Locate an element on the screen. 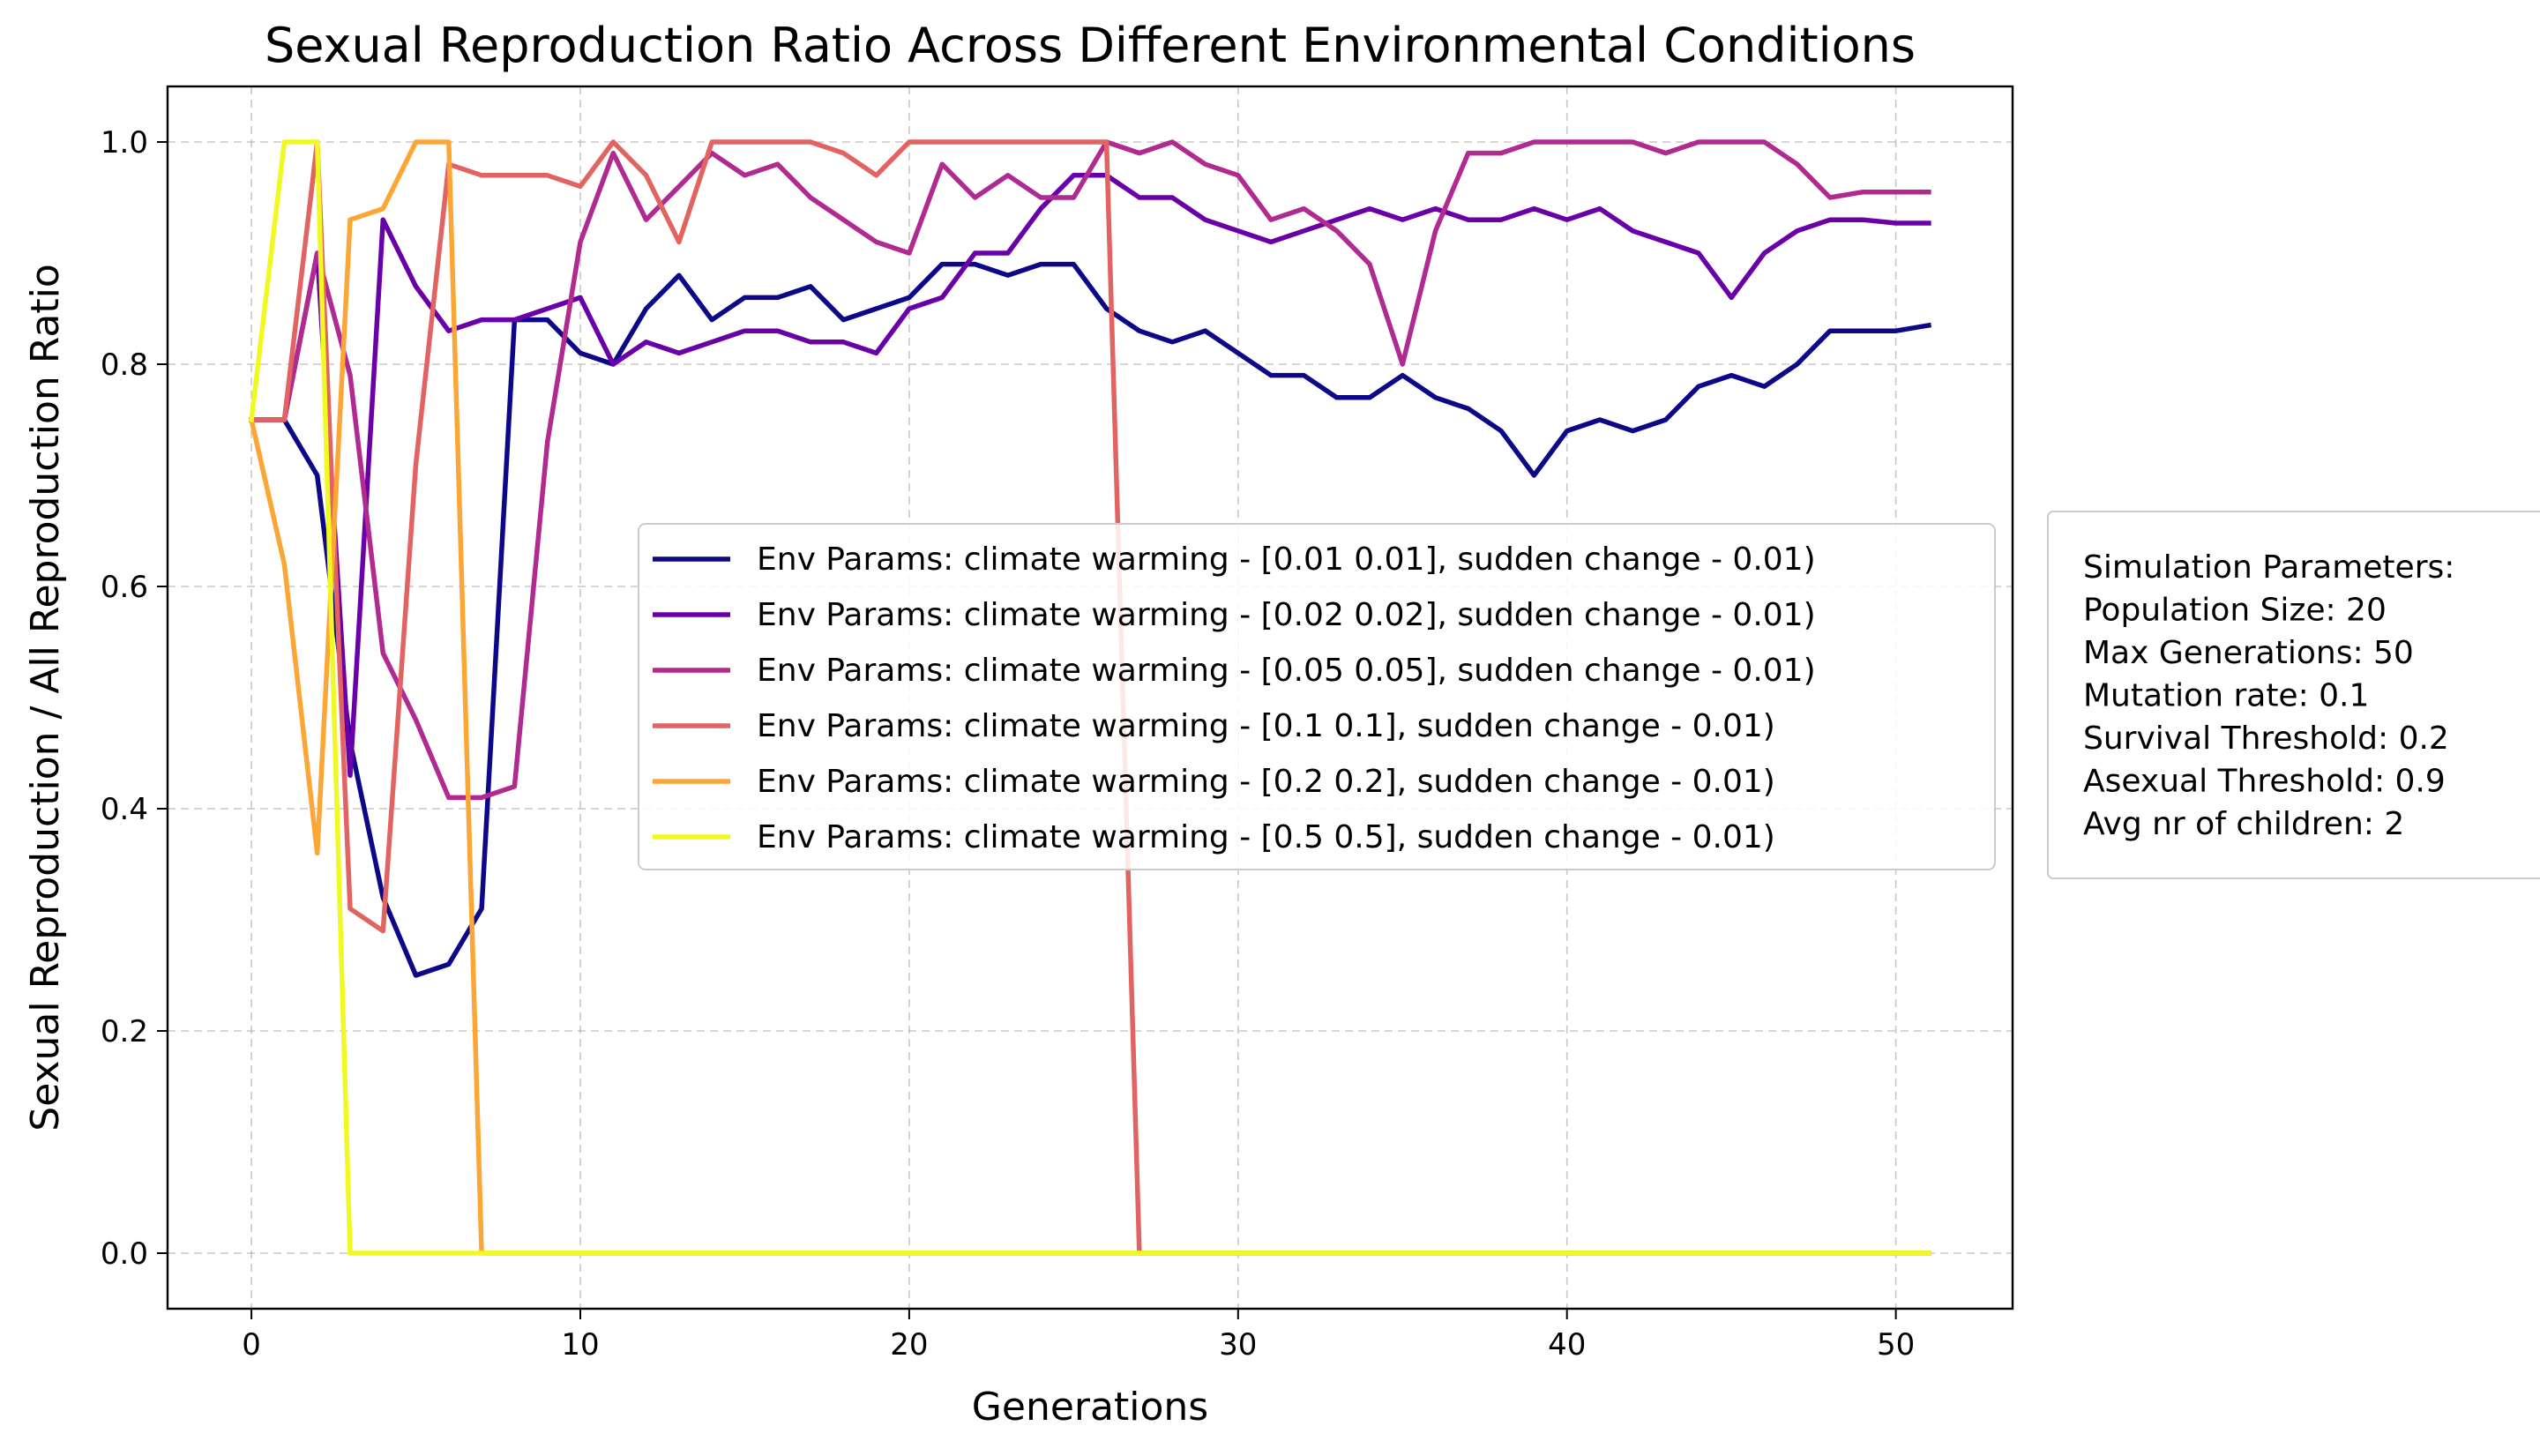 This screenshot has height=1456, width=2540. simulation-parameters-frame is located at coordinates (2293, 695).